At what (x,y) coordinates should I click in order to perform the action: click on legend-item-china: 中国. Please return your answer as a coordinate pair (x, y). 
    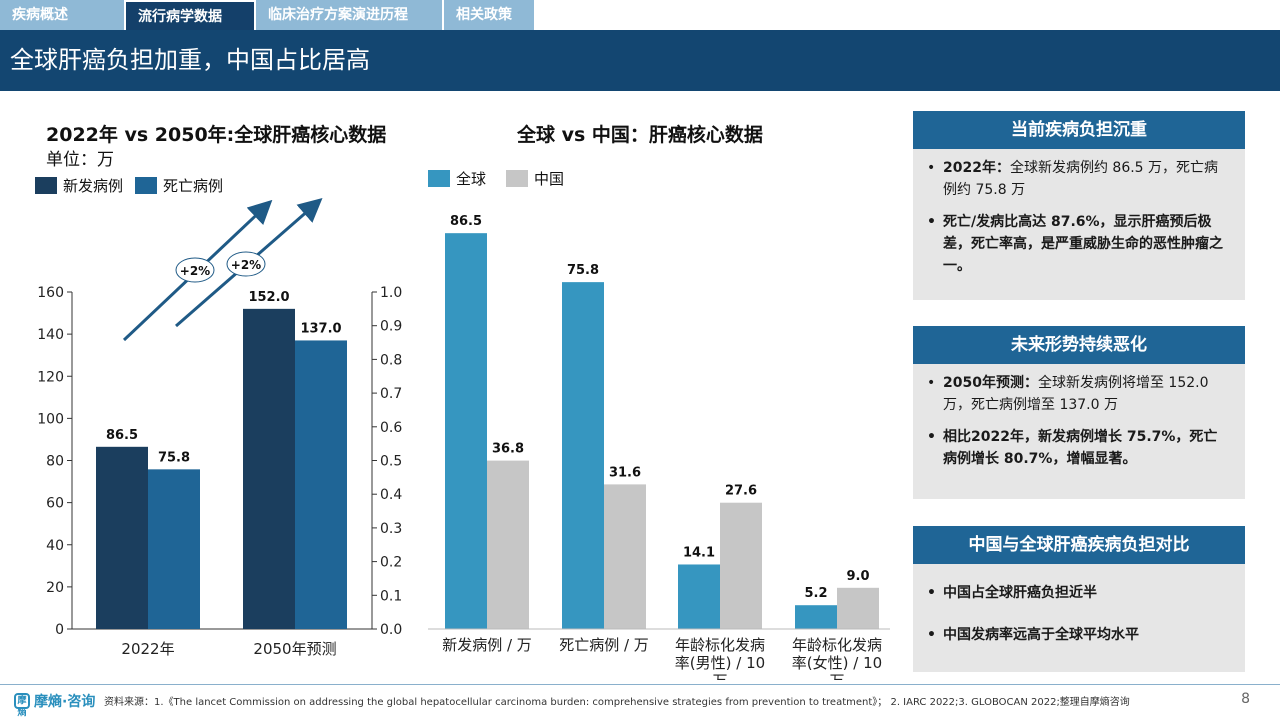
    Looking at the image, I should click on (535, 178).